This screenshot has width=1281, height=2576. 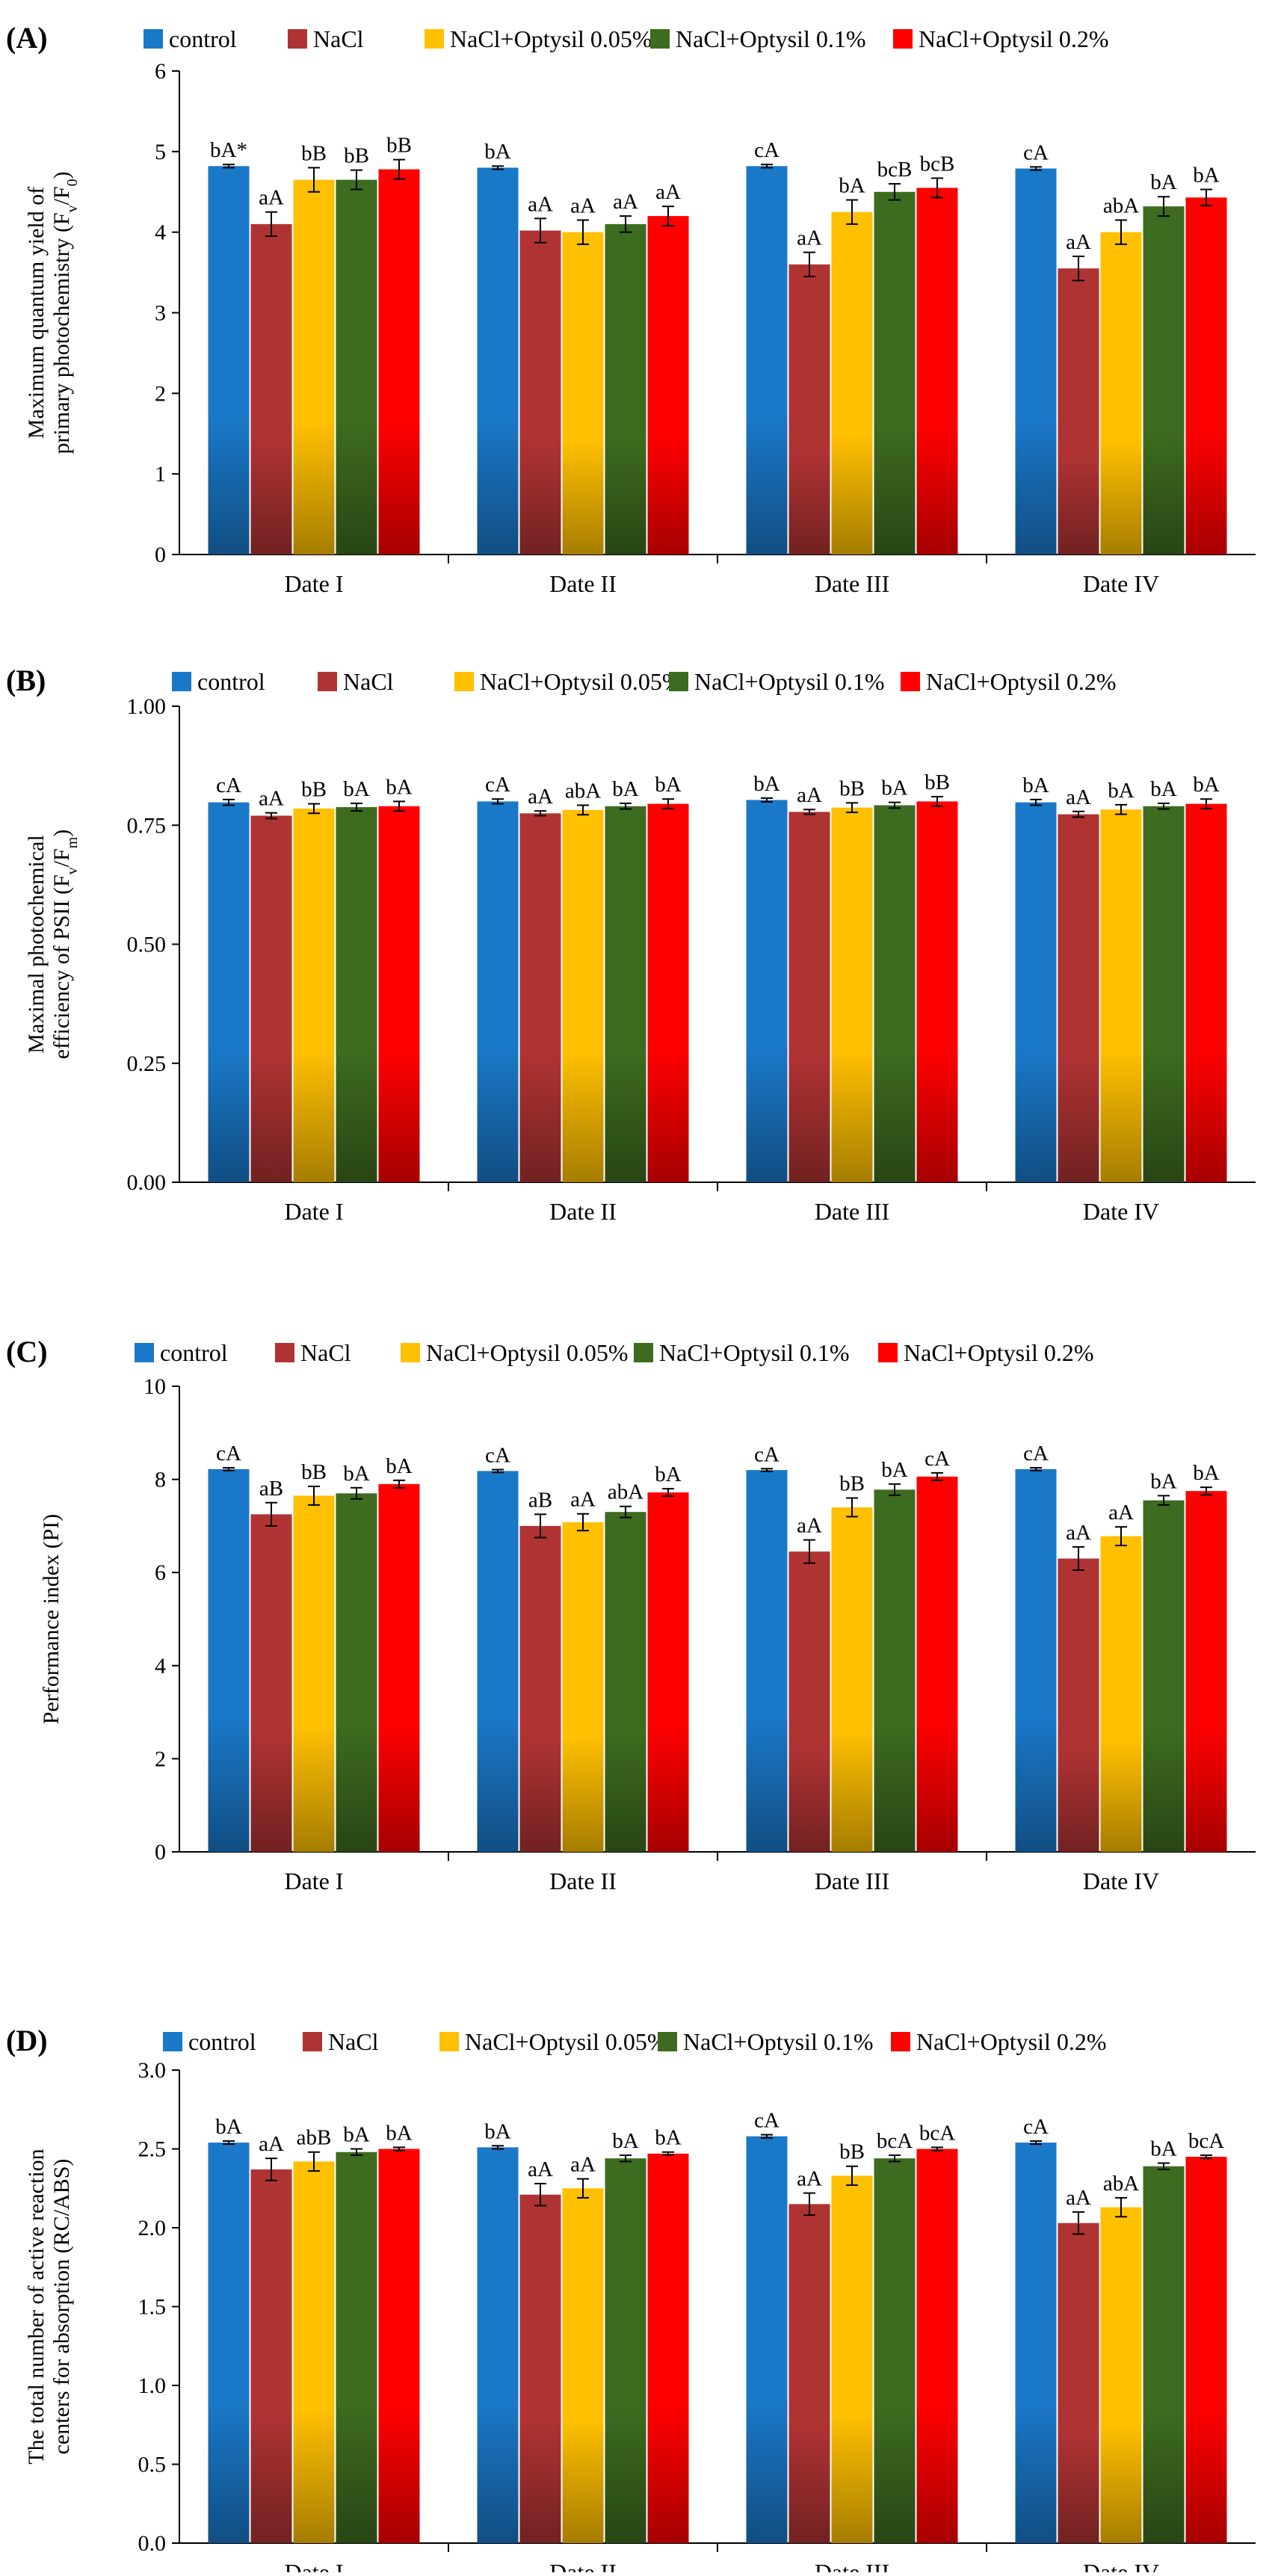 I want to click on y-tick-label: 0.0, so click(x=152, y=2543).